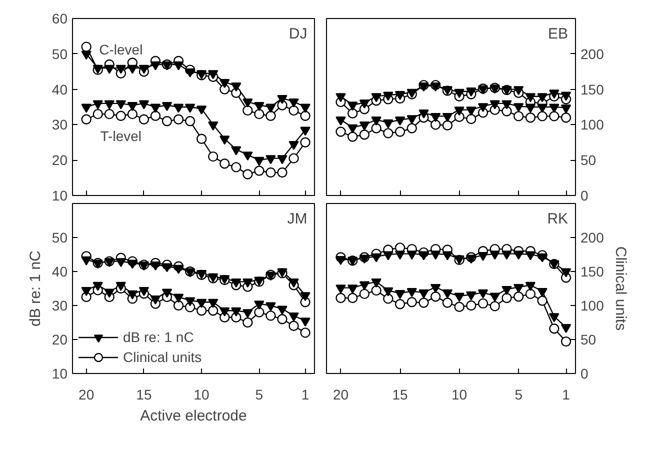 Image resolution: width=645 pixels, height=452 pixels. I want to click on legend-label: dB re: 1 nC, so click(158, 337).